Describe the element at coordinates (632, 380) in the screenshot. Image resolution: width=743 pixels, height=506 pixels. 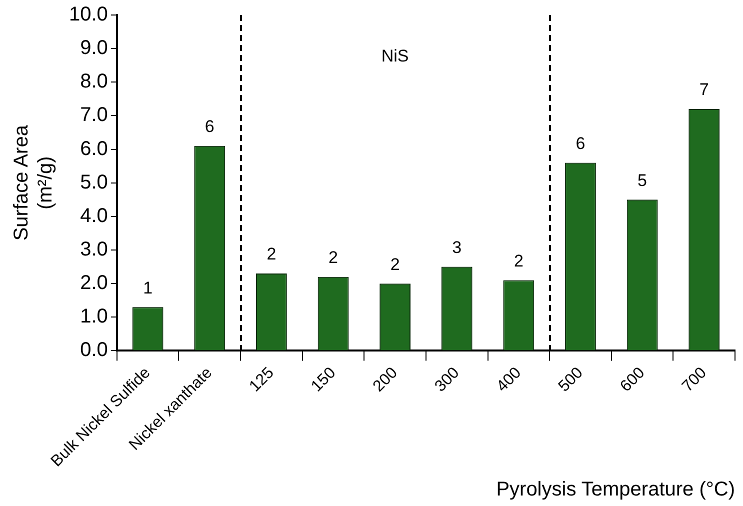
I see `x-tick-label: 600` at that location.